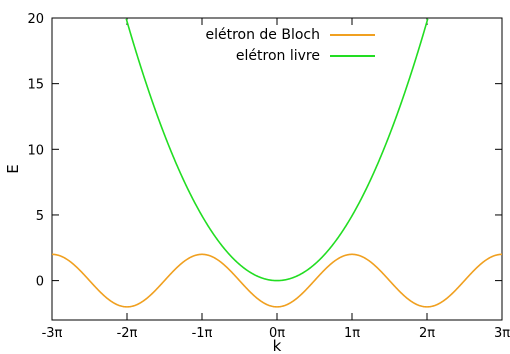  Describe the element at coordinates (277, 345) in the screenshot. I see `x-axis-title: k` at that location.